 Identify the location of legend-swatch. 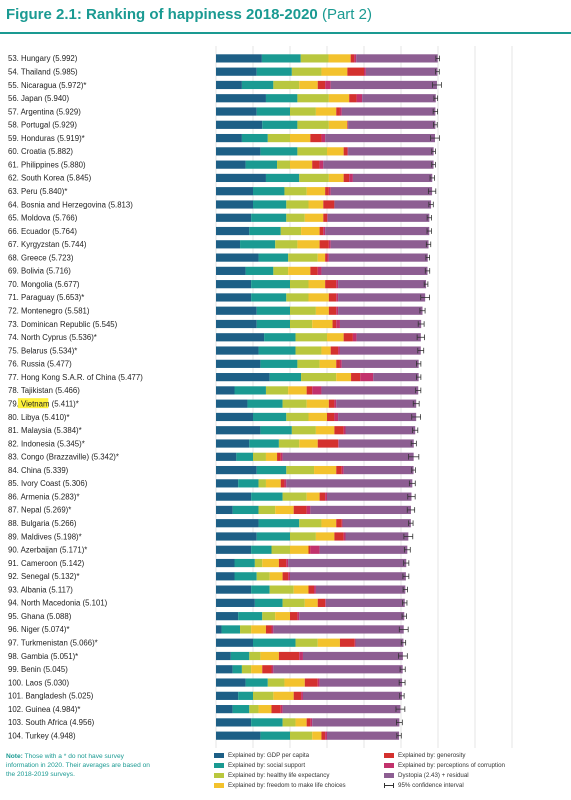
(219, 775).